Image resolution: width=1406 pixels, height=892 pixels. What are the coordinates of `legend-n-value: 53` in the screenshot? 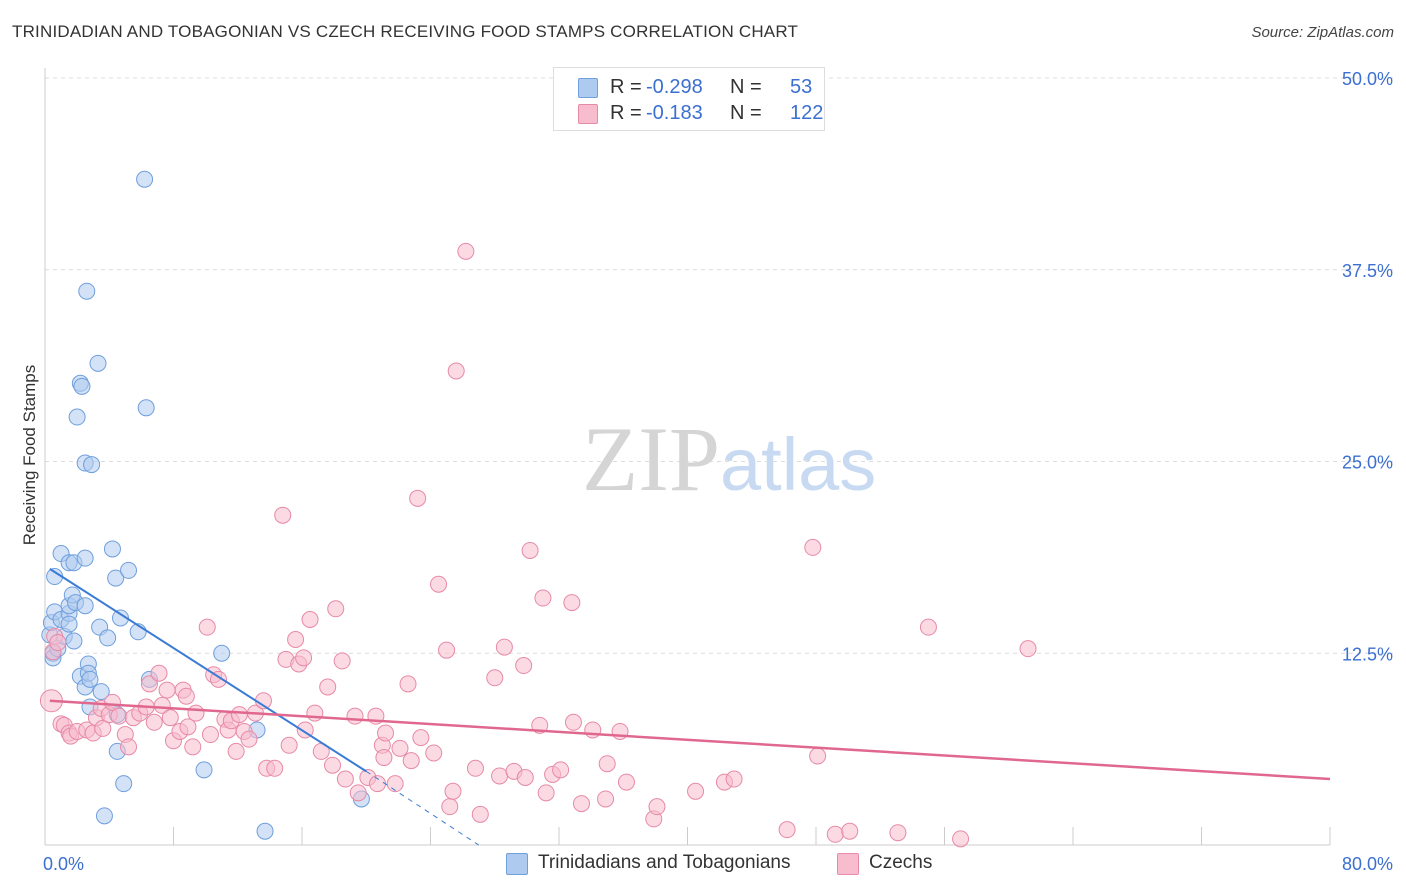 It's located at (801, 87).